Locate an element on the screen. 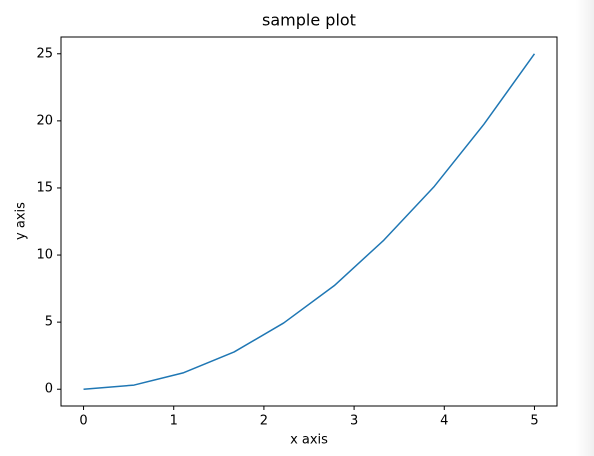 Image resolution: width=594 pixels, height=456 pixels. y-tick-label: 25 is located at coordinates (44, 53).